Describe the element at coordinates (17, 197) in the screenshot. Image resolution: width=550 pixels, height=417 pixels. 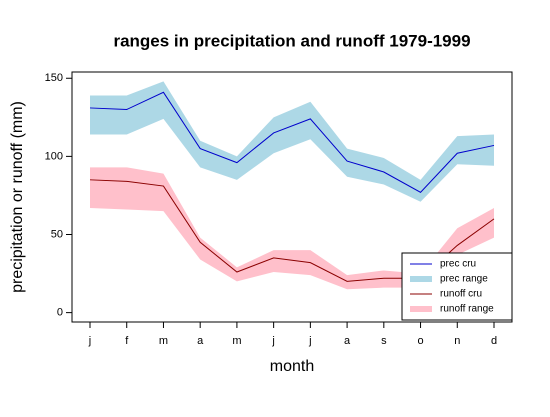
I see `y-axis-label: precipitation or runoff (mm)` at that location.